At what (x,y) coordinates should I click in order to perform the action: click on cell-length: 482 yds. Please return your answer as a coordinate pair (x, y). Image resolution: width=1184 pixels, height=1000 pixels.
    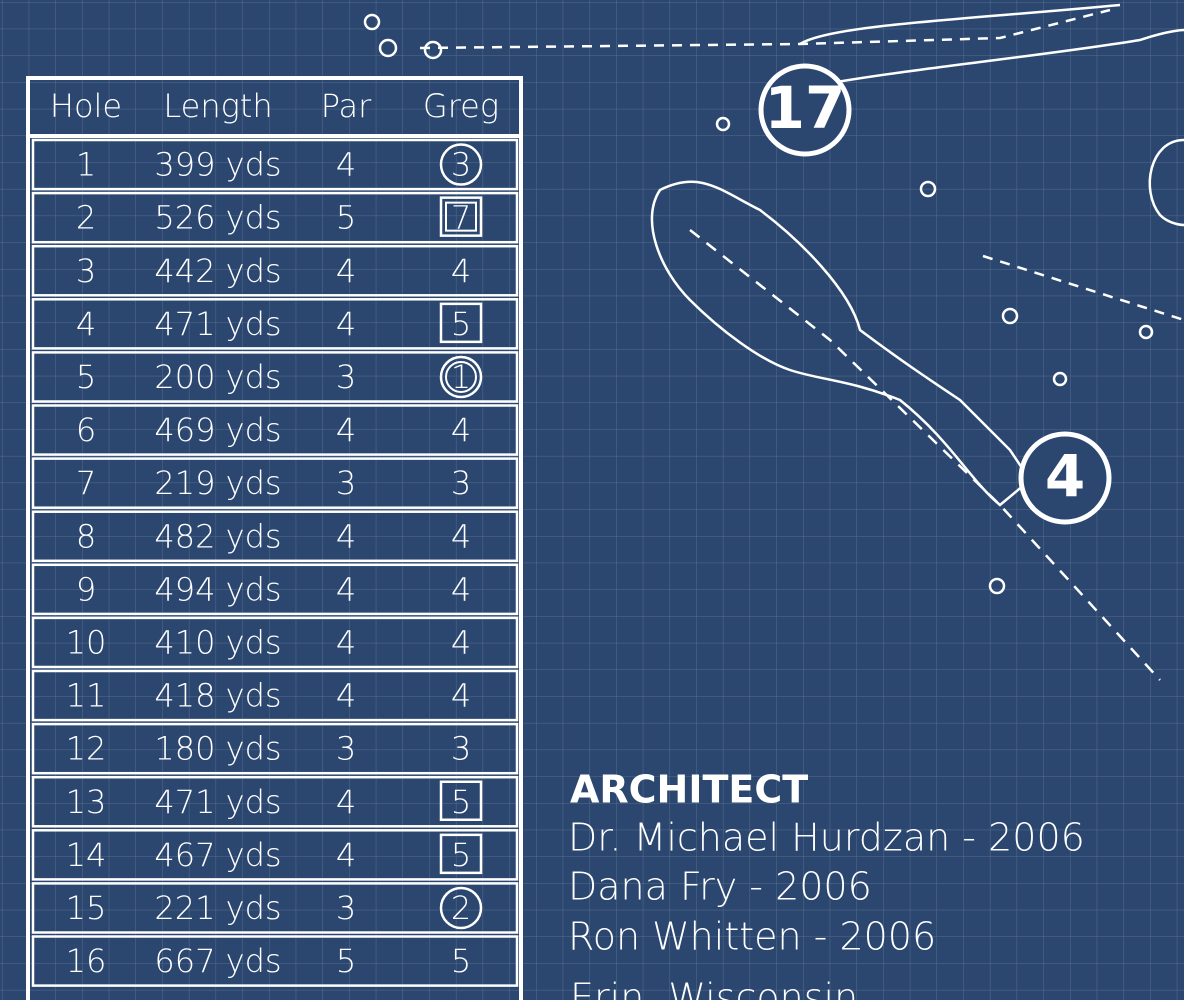
    Looking at the image, I should click on (217, 536).